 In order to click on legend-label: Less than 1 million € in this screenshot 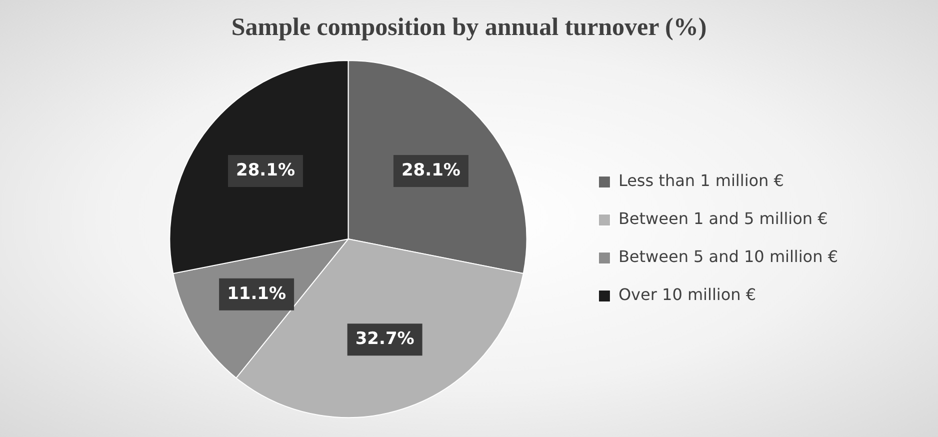, I will do `click(701, 180)`.